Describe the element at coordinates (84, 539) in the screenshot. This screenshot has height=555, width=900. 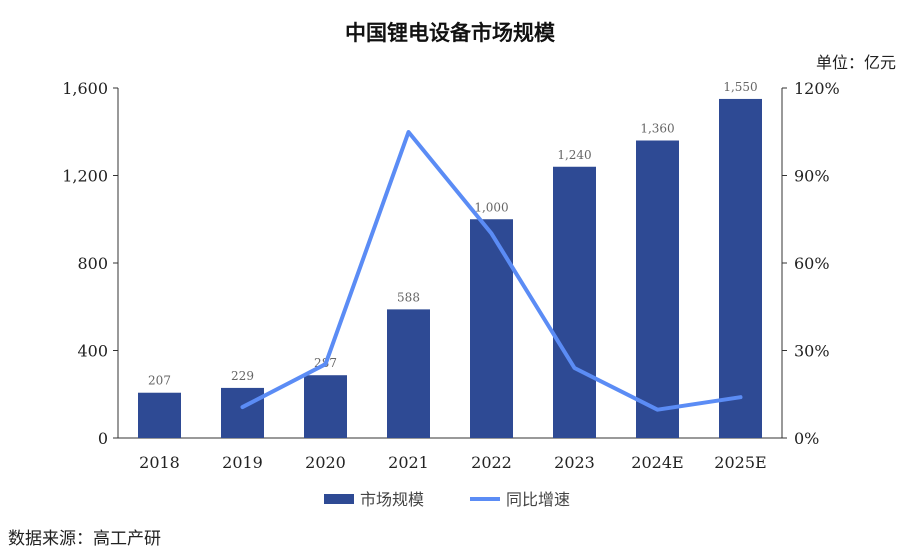
I see `source-note: 数据来源：高工产研` at that location.